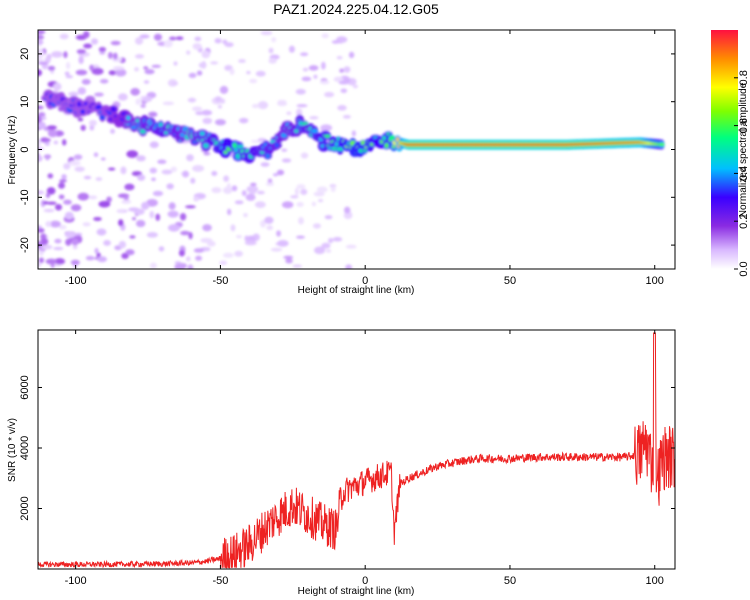 This screenshot has height=600, width=750. What do you see at coordinates (25, 245) in the screenshot?
I see `y-tick-label: -20` at bounding box center [25, 245].